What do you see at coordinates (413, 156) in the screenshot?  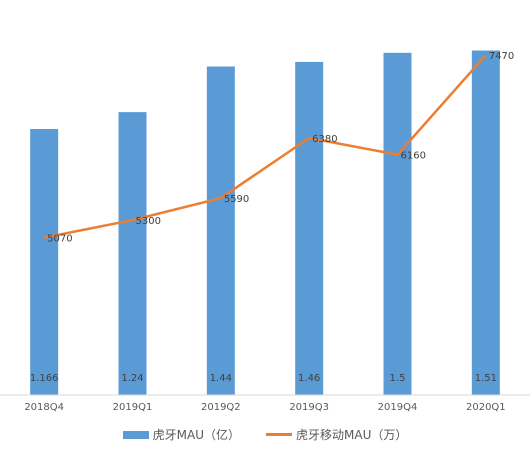 I see `line-value-label: 6160` at bounding box center [413, 156].